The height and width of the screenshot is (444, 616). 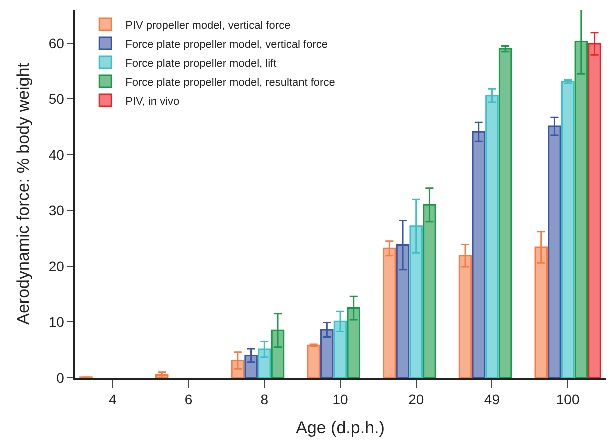 What do you see at coordinates (56, 210) in the screenshot?
I see `y-tick-label: 30` at bounding box center [56, 210].